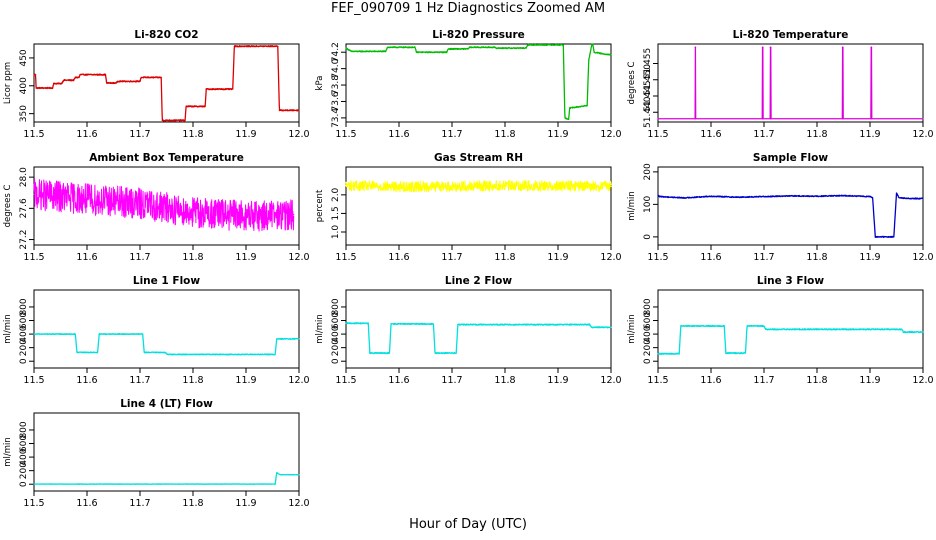 The image size is (936, 540). What do you see at coordinates (24, 208) in the screenshot?
I see `y-tick-label: 27.6` at bounding box center [24, 208].